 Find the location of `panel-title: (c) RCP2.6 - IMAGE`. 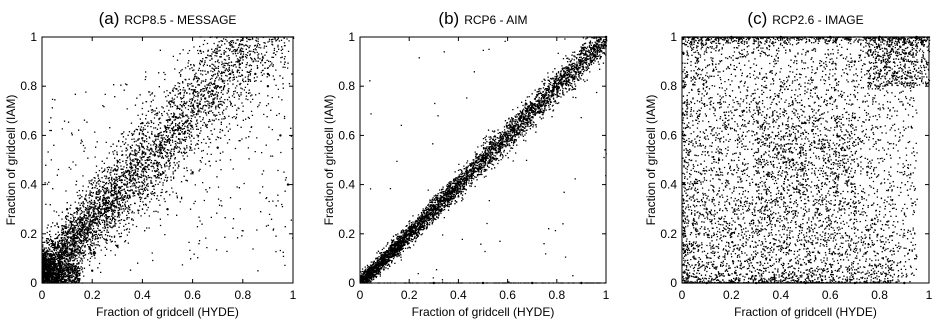

panel-title: (c) RCP2.6 - IMAGE is located at coordinates (805, 18).